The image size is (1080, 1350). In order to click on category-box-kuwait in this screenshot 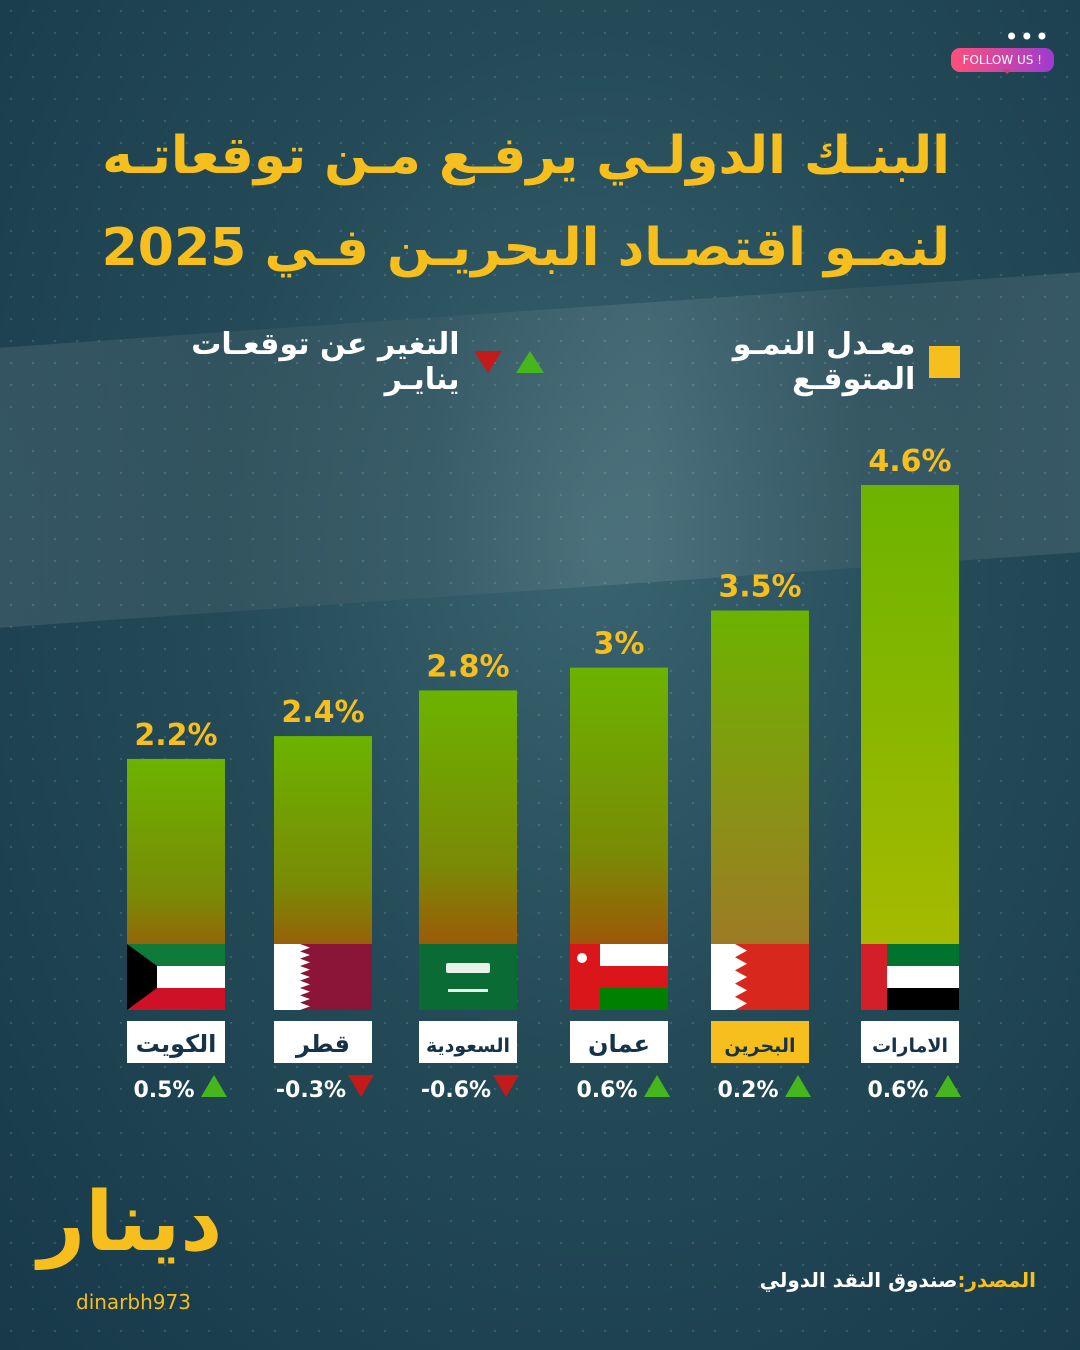, I will do `click(176, 1042)`.